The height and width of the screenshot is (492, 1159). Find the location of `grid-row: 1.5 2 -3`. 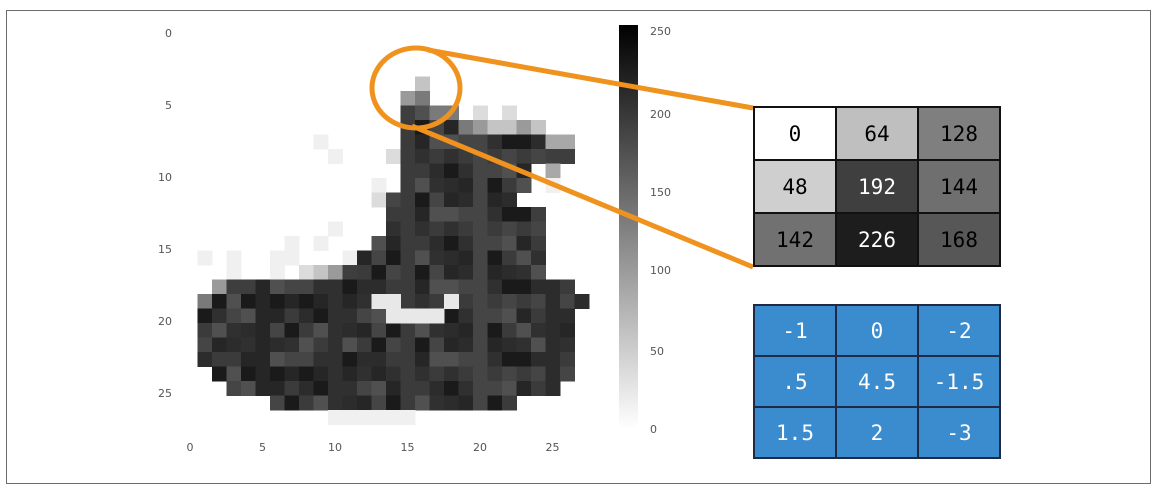

grid-row: 1.5 2 -3 is located at coordinates (877, 432).